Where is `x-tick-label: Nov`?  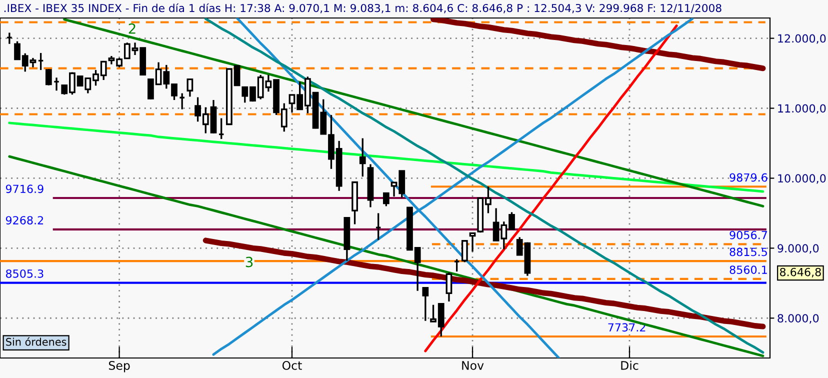
x-tick-label: Nov is located at coordinates (473, 365).